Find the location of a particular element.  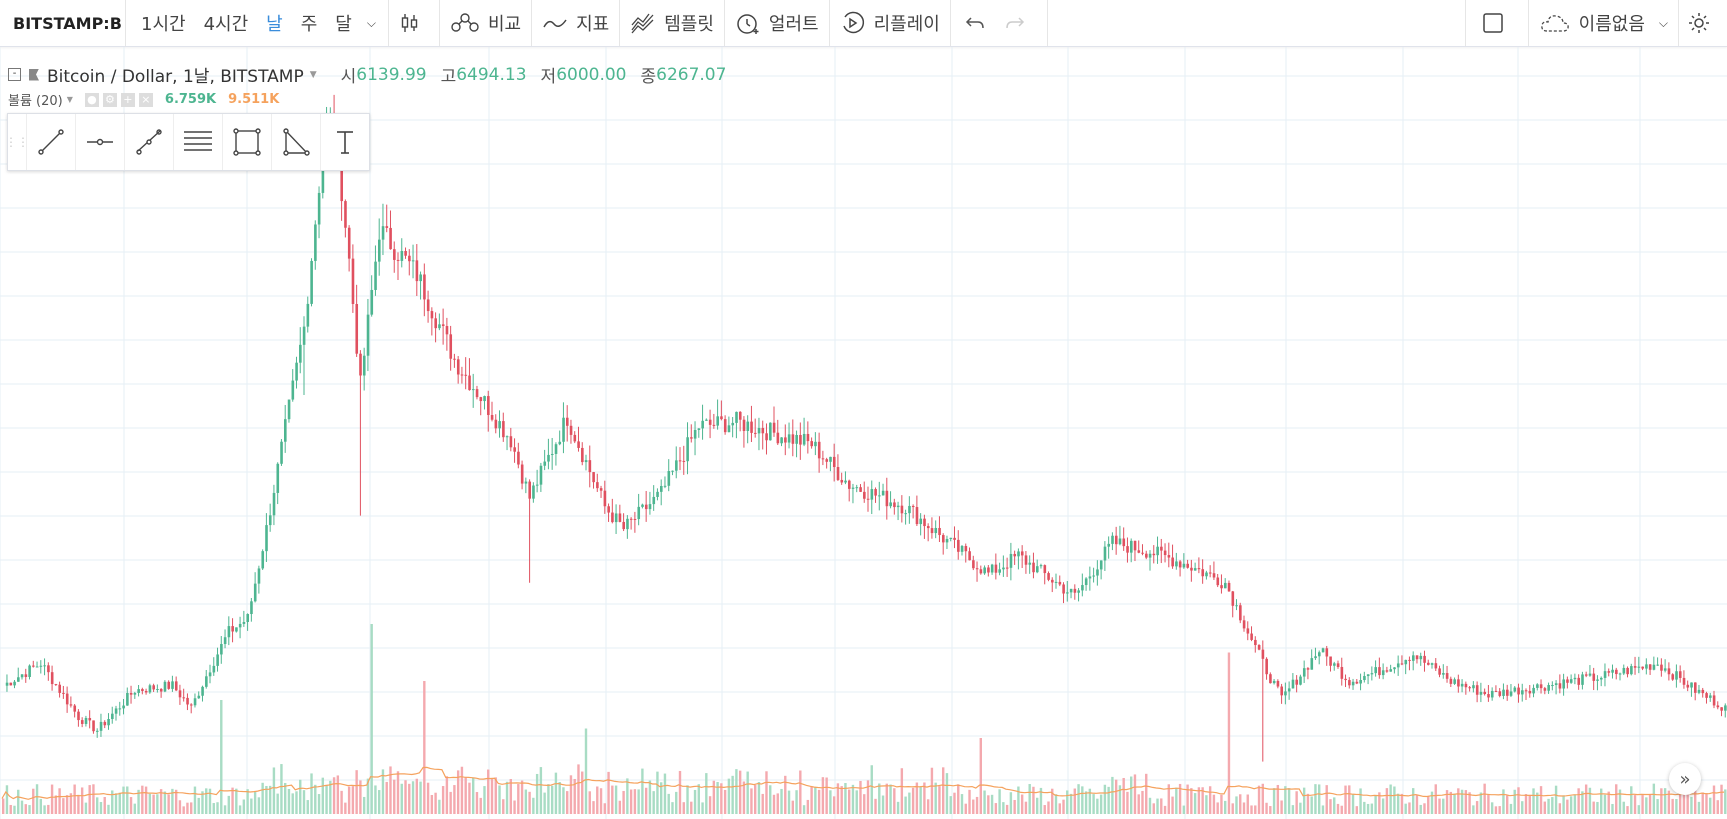

indicators-button: 지표 is located at coordinates (575, 23).